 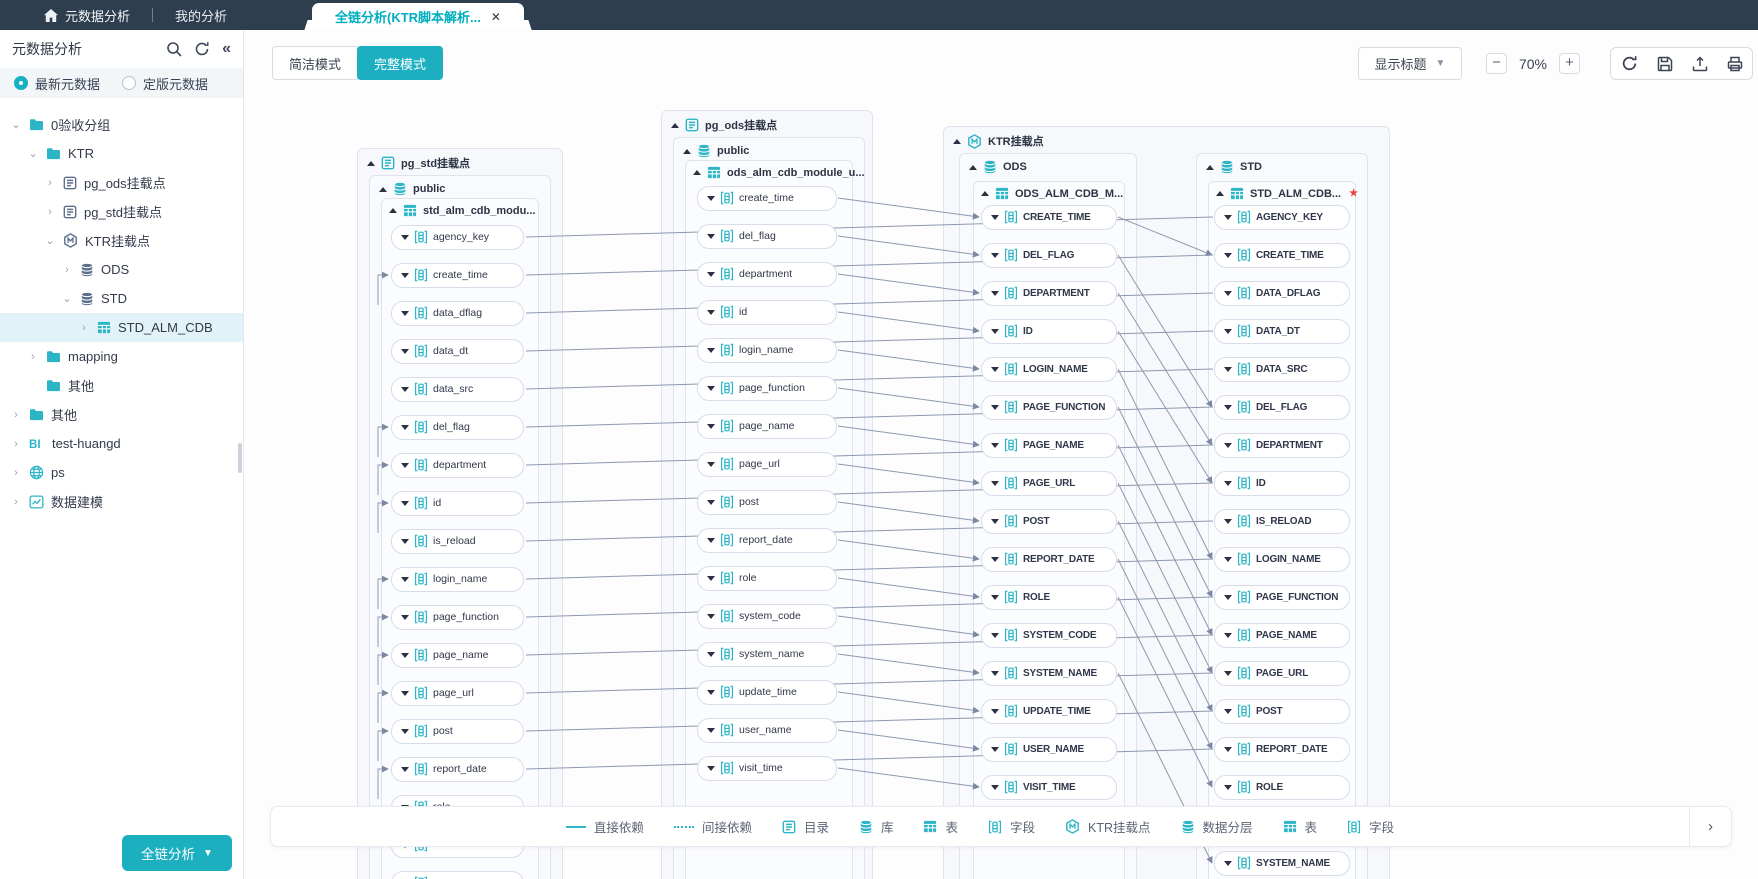 I want to click on radio-versioned-metadata: 定版元数据, so click(x=165, y=83).